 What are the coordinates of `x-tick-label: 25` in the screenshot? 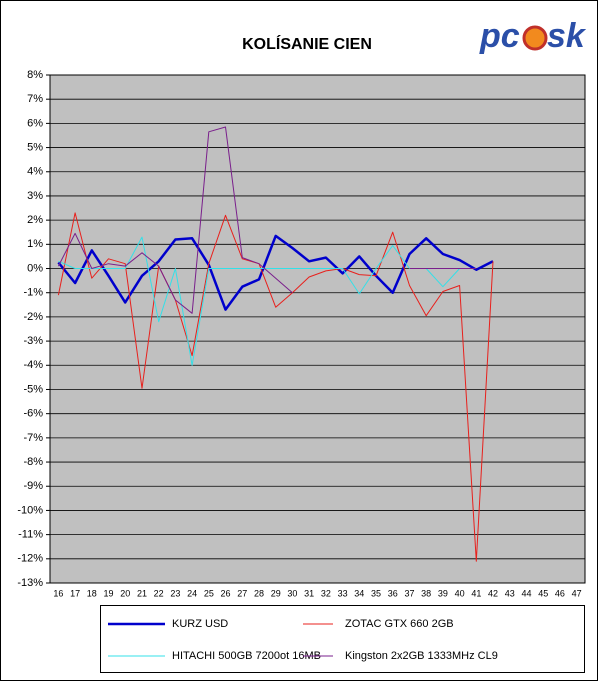 It's located at (209, 593).